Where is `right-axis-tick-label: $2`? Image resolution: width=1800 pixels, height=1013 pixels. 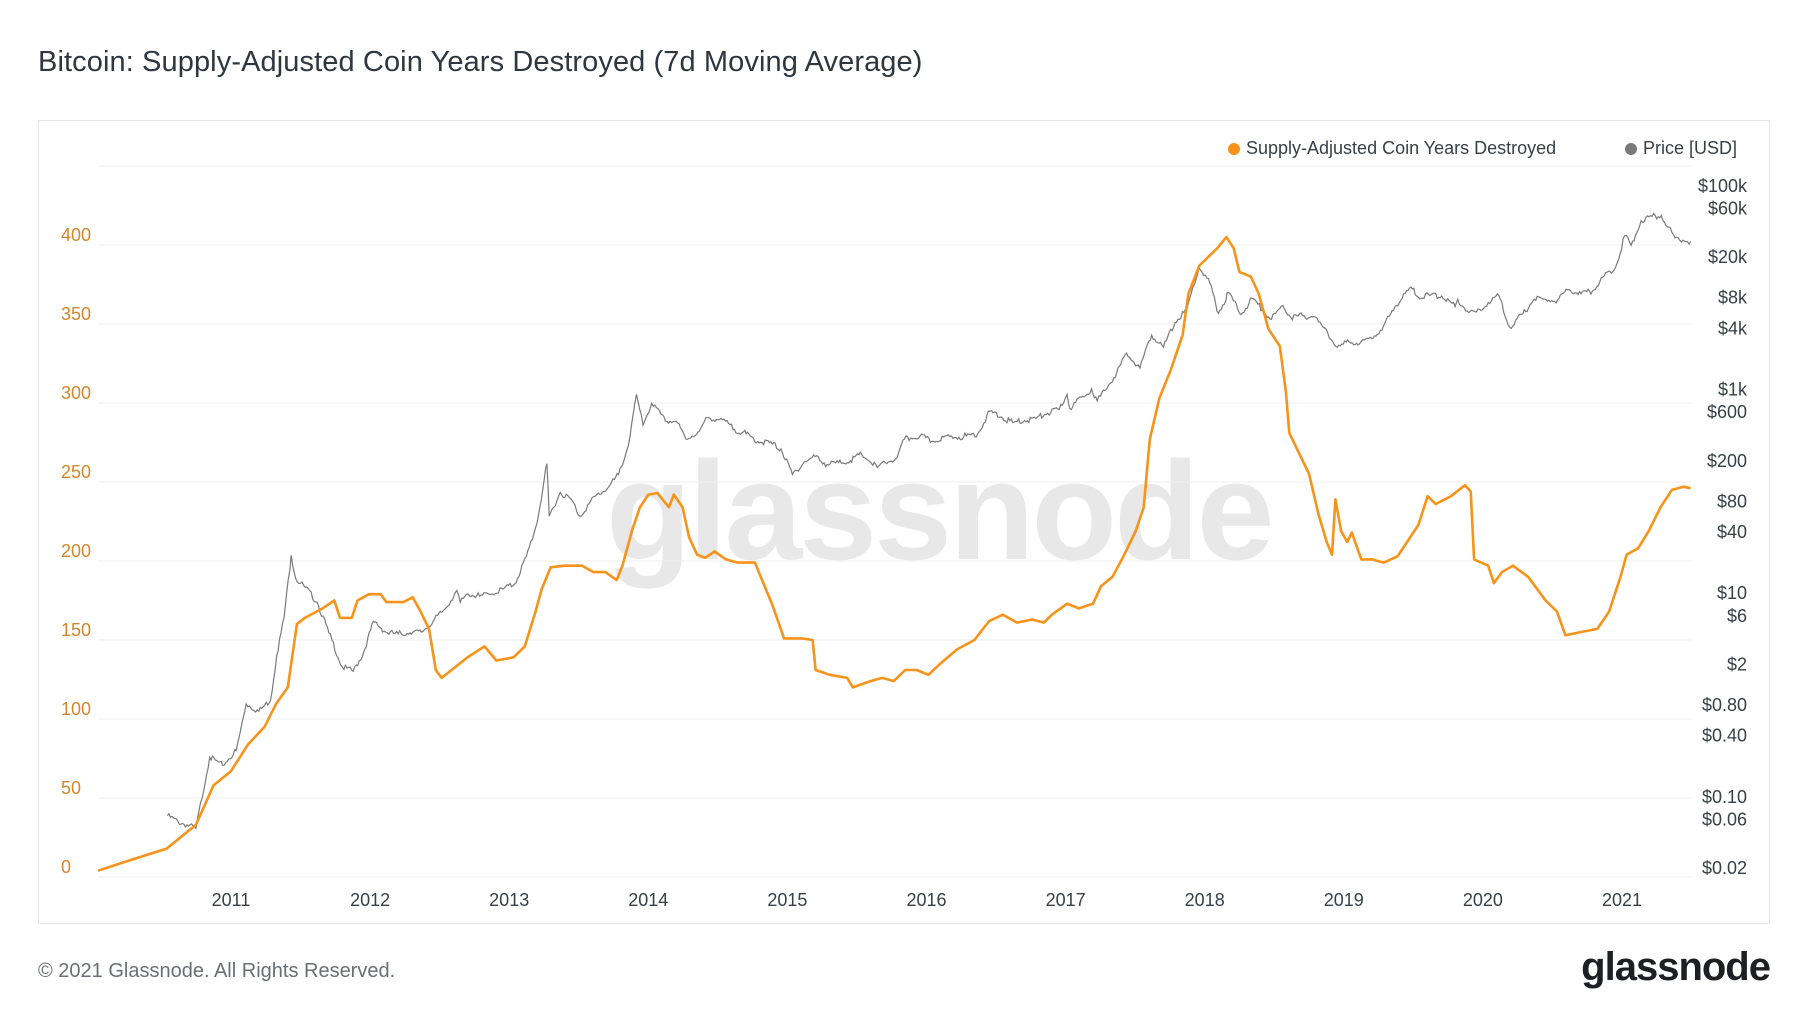
right-axis-tick-label: $2 is located at coordinates (1737, 664).